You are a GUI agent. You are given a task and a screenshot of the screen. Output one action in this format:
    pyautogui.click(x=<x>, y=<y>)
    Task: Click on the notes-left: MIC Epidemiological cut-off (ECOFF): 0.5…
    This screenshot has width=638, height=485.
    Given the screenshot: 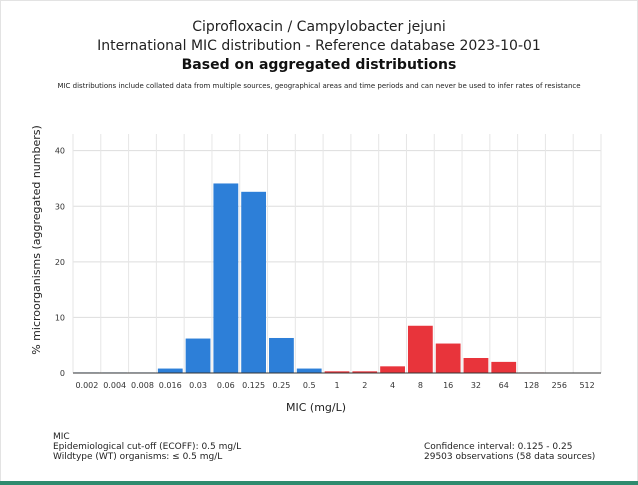 What is the action you would take?
    pyautogui.click(x=147, y=447)
    